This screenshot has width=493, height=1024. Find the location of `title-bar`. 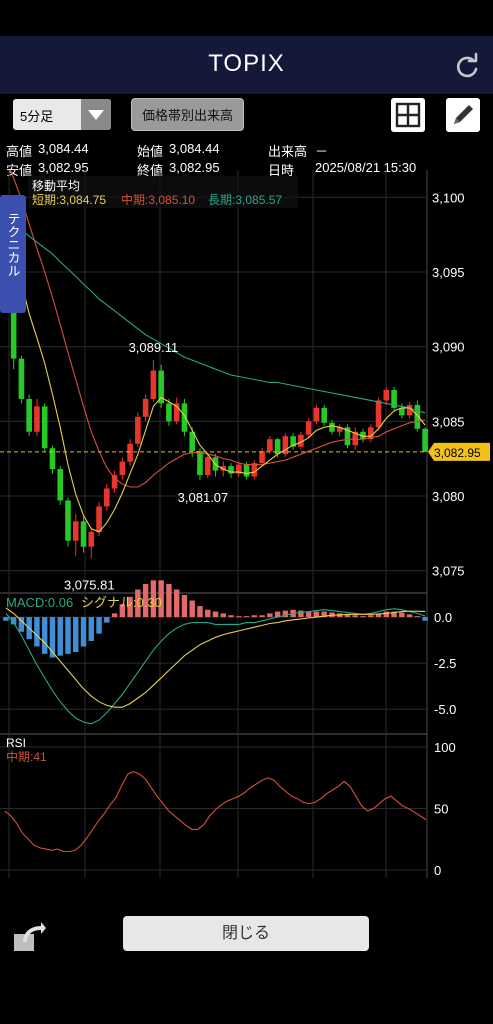

title-bar is located at coordinates (246, 65).